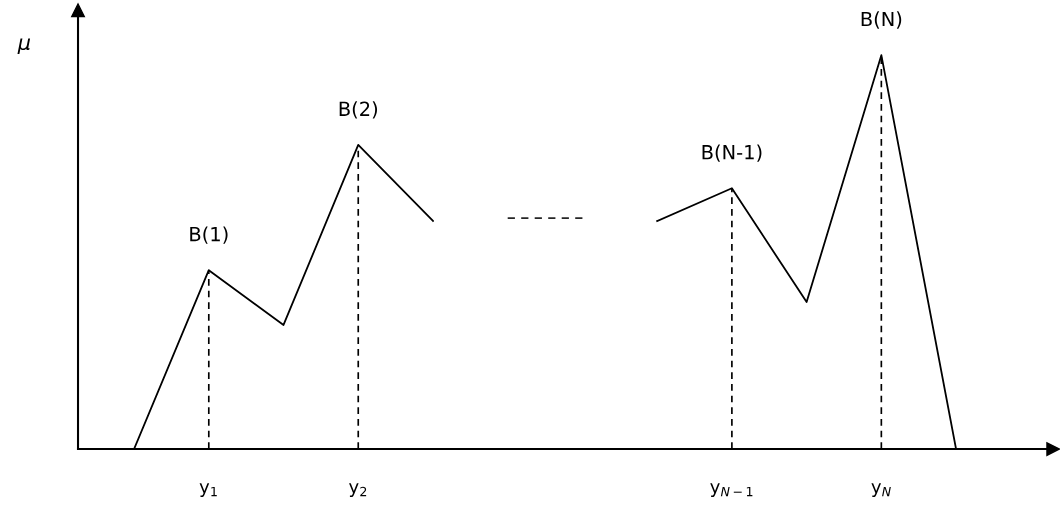 This screenshot has width=1060, height=512. Describe the element at coordinates (358, 110) in the screenshot. I see `annotation: B(2)` at that location.